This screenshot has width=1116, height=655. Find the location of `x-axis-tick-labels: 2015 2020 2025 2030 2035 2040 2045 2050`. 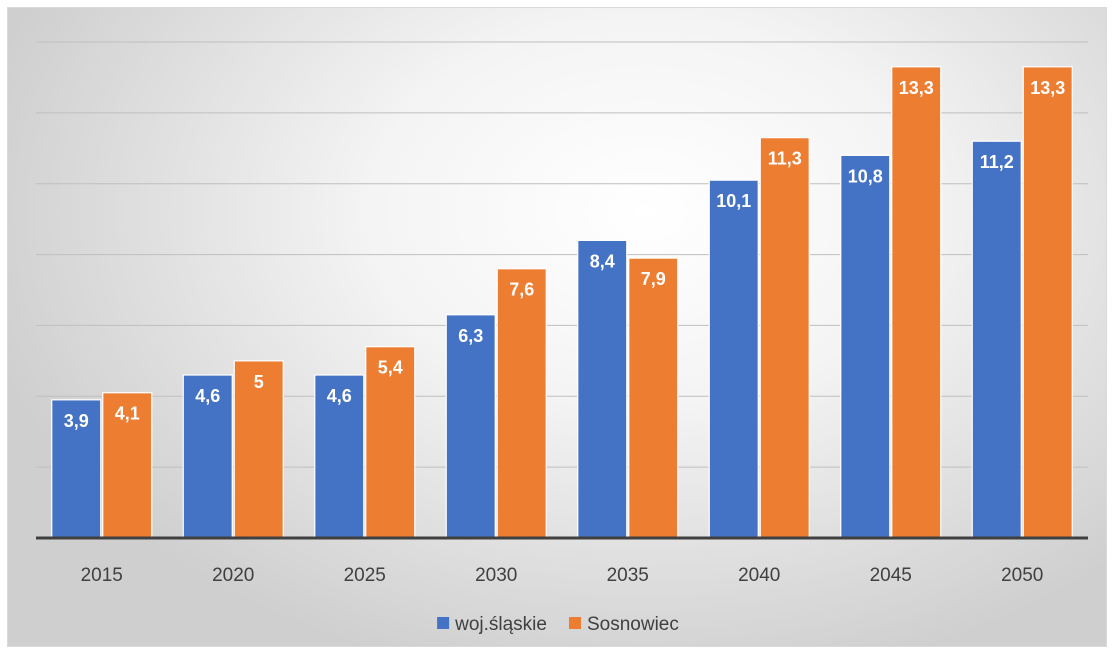

x-axis-tick-labels: 2015 2020 2025 2030 2035 2040 2045 2050 is located at coordinates (562, 575).